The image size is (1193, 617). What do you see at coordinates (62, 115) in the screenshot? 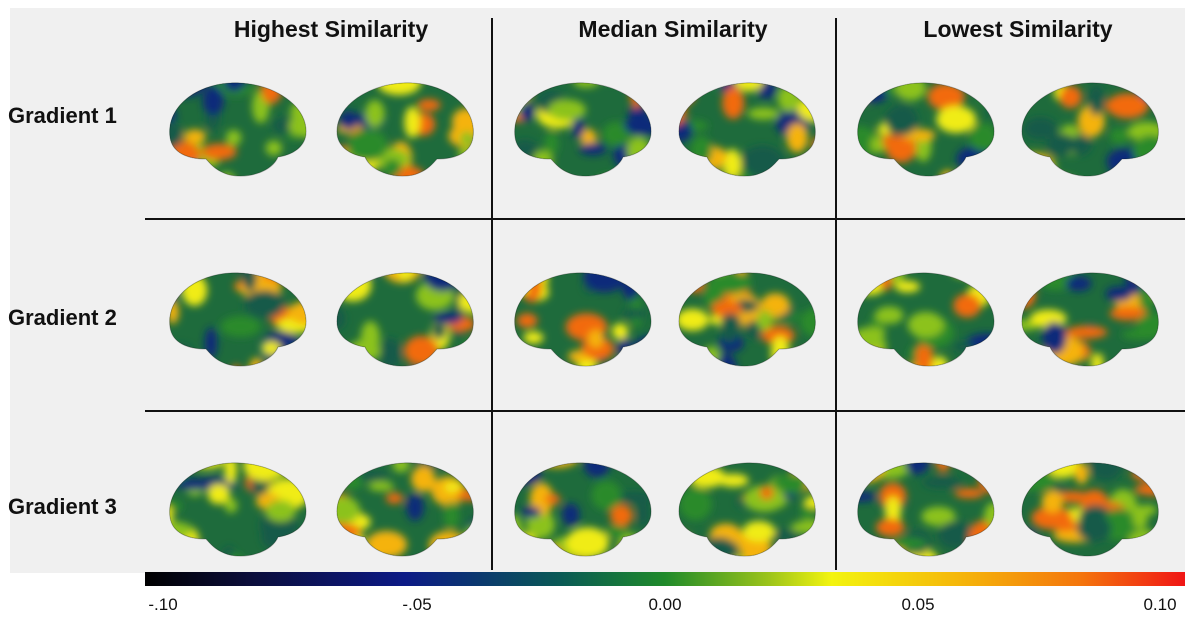
I see `row-label-gradient-1: Gradient 1` at bounding box center [62, 115].